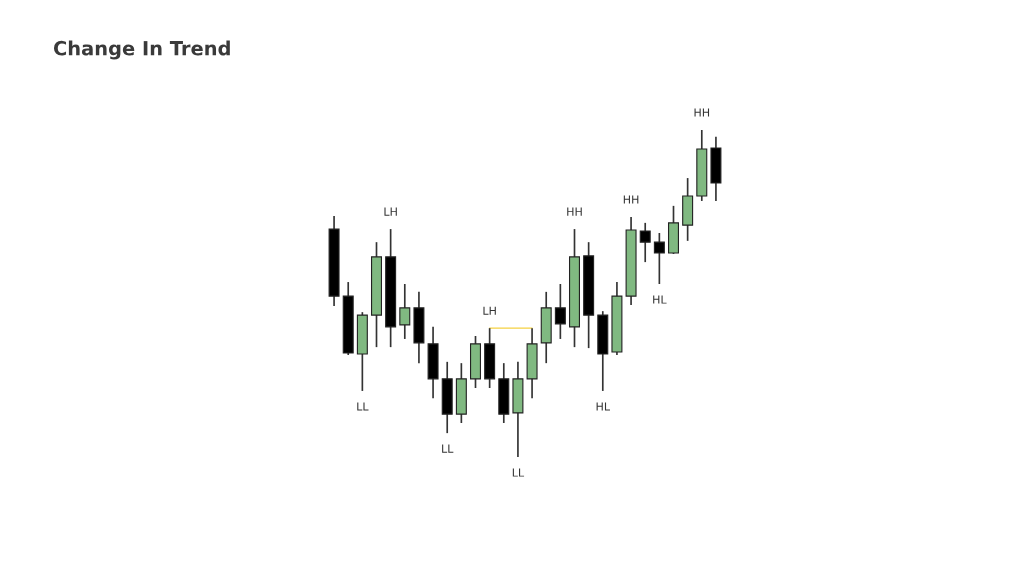 The height and width of the screenshot is (576, 1024). What do you see at coordinates (141, 50) in the screenshot?
I see `text: Change In Trend` at bounding box center [141, 50].